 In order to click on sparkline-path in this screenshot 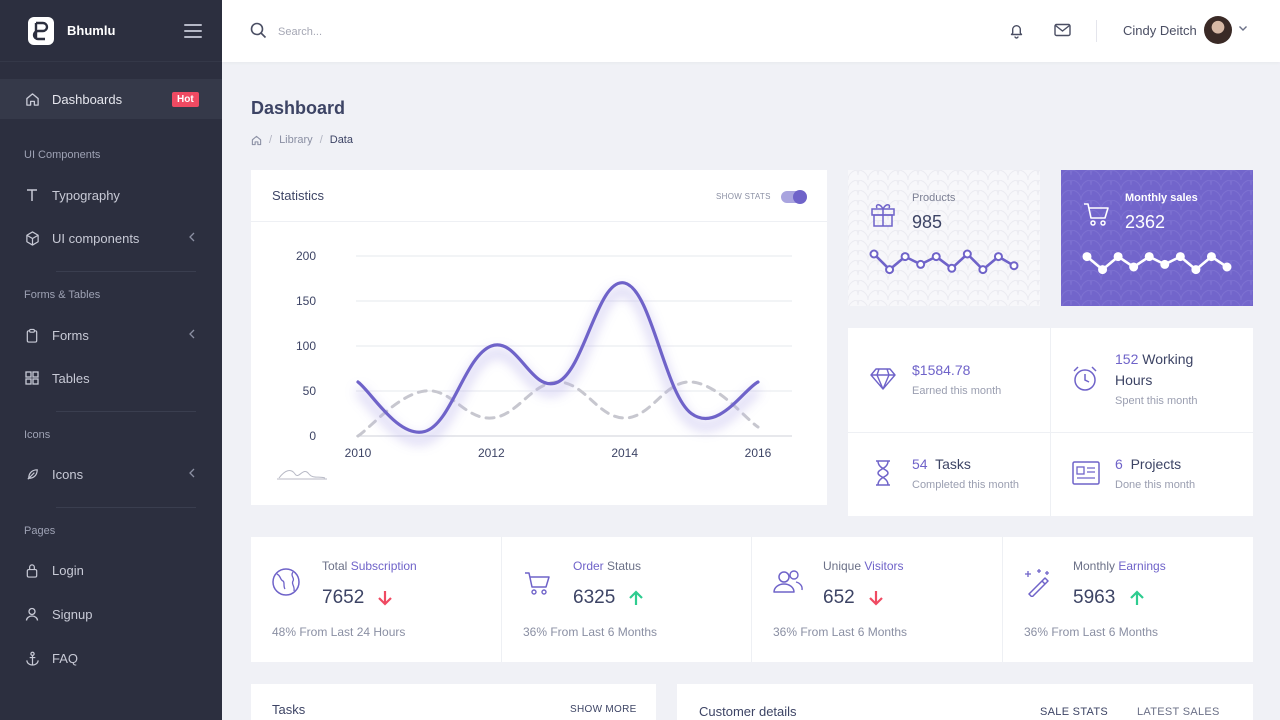, I will do `click(1157, 263)`.